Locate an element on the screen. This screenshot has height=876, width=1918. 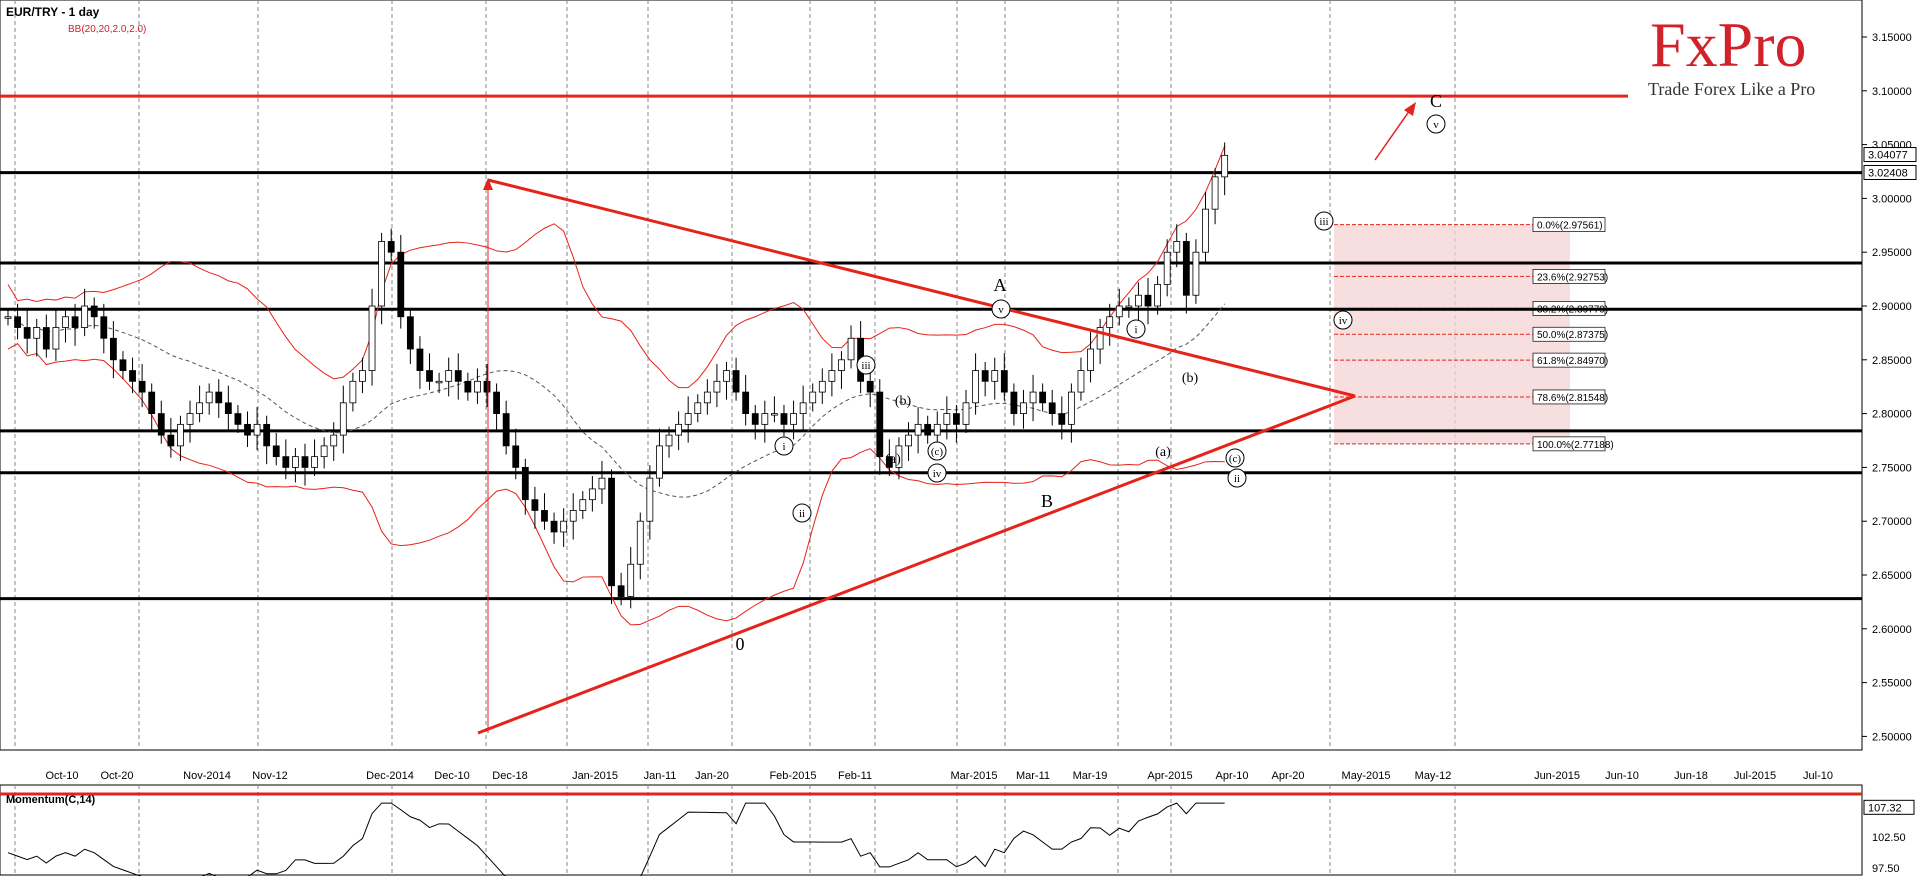
x-tick-label: Jun-18 is located at coordinates (1691, 776).